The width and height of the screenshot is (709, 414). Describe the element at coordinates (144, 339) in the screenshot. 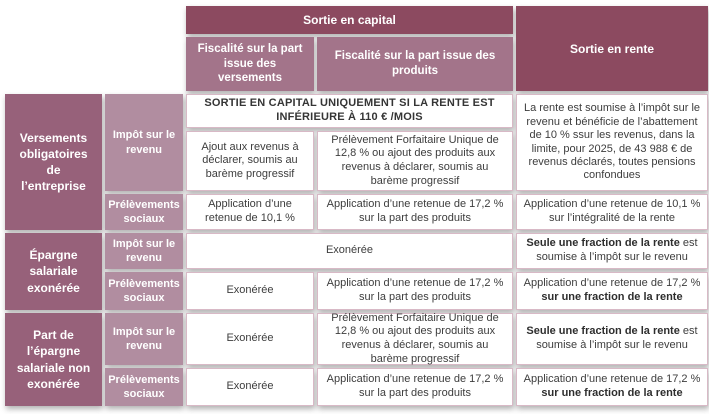

I see `sub-label-g3-impot: Impôt sur le revenu` at that location.